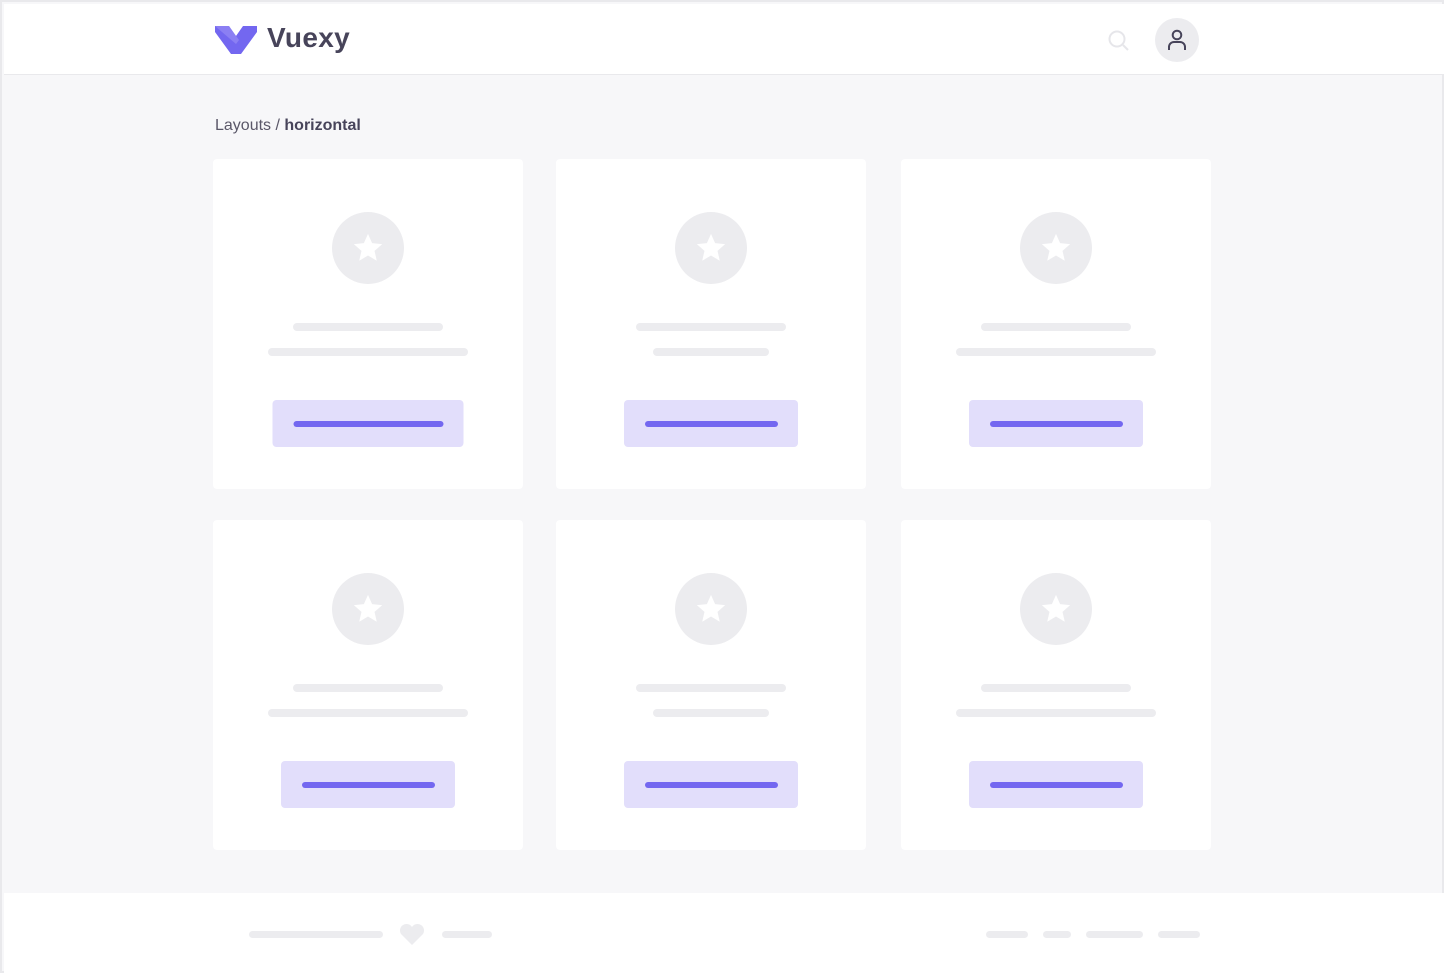 Image resolution: width=1444 pixels, height=973 pixels. What do you see at coordinates (308, 37) in the screenshot?
I see `brand-name: Vuexy` at bounding box center [308, 37].